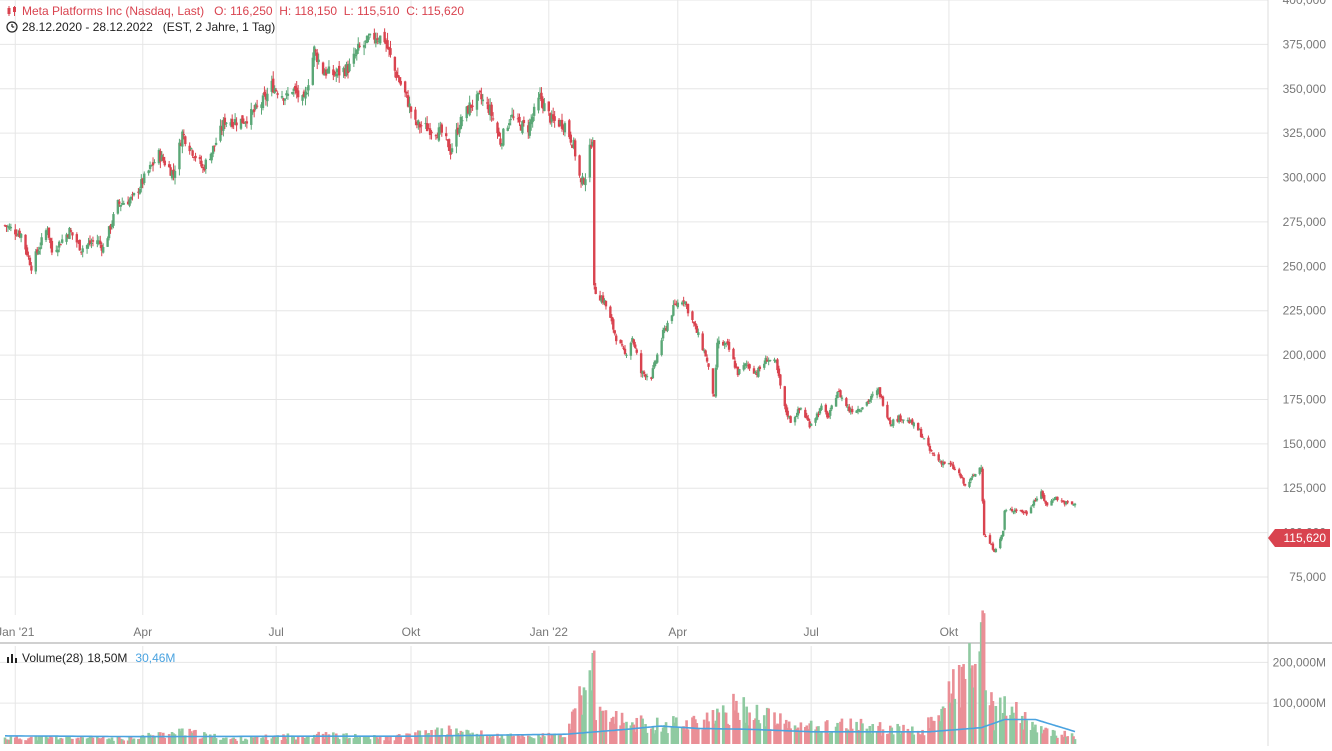 This screenshot has width=1332, height=751. What do you see at coordinates (1299, 703) in the screenshot?
I see `volume-tick-label: 100,000M` at bounding box center [1299, 703].